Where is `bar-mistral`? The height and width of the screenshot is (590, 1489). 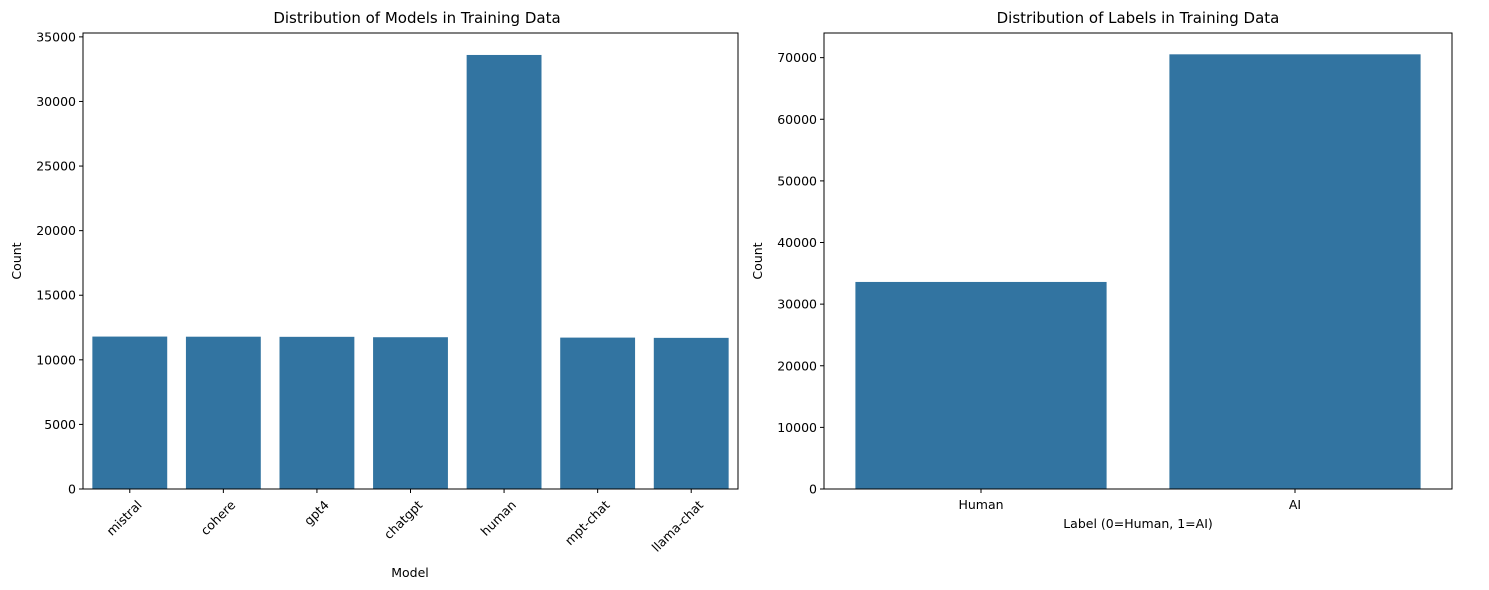
bar-mistral is located at coordinates (130, 412).